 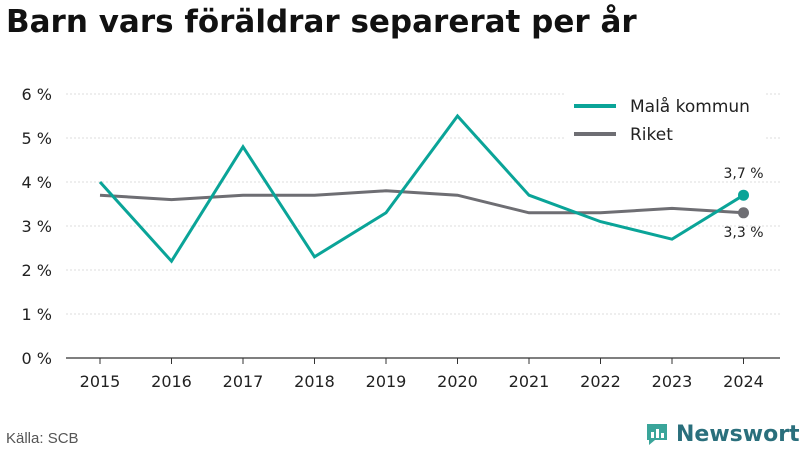 I want to click on source-note: Källa: SCB, so click(x=42, y=438).